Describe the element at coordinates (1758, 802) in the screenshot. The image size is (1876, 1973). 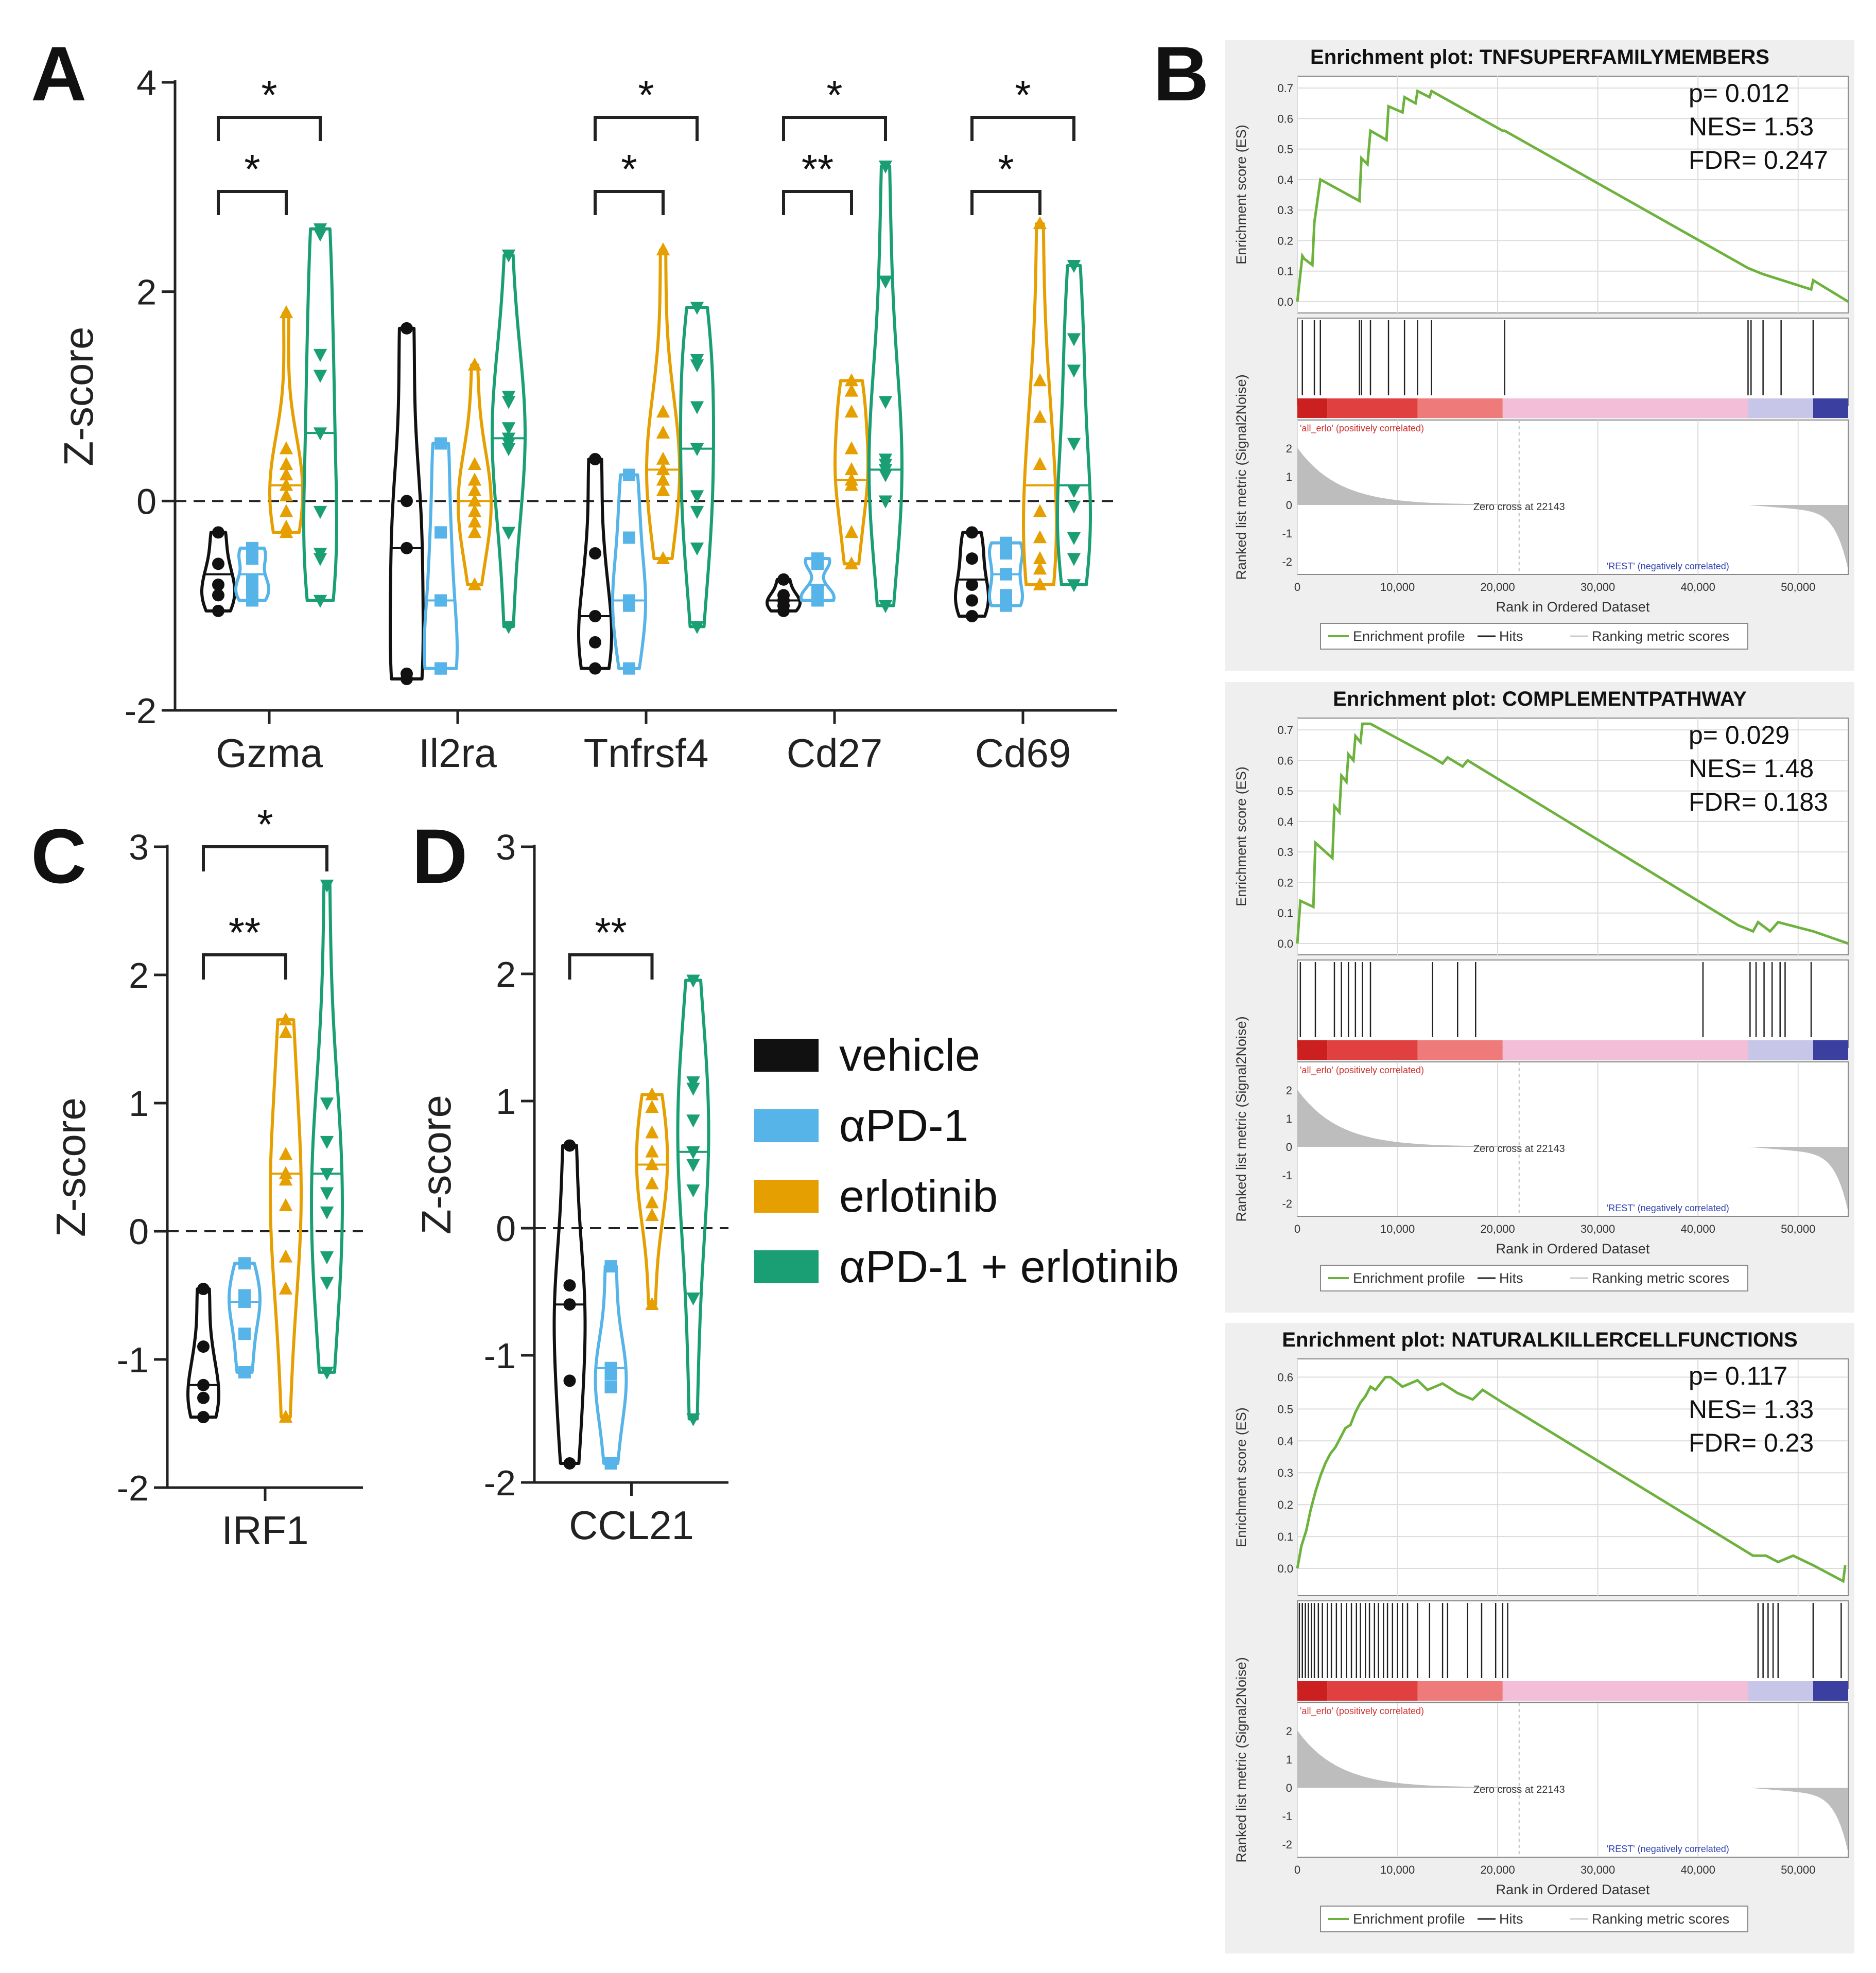
I see `gsea-fdr: FDR= 0.183` at that location.